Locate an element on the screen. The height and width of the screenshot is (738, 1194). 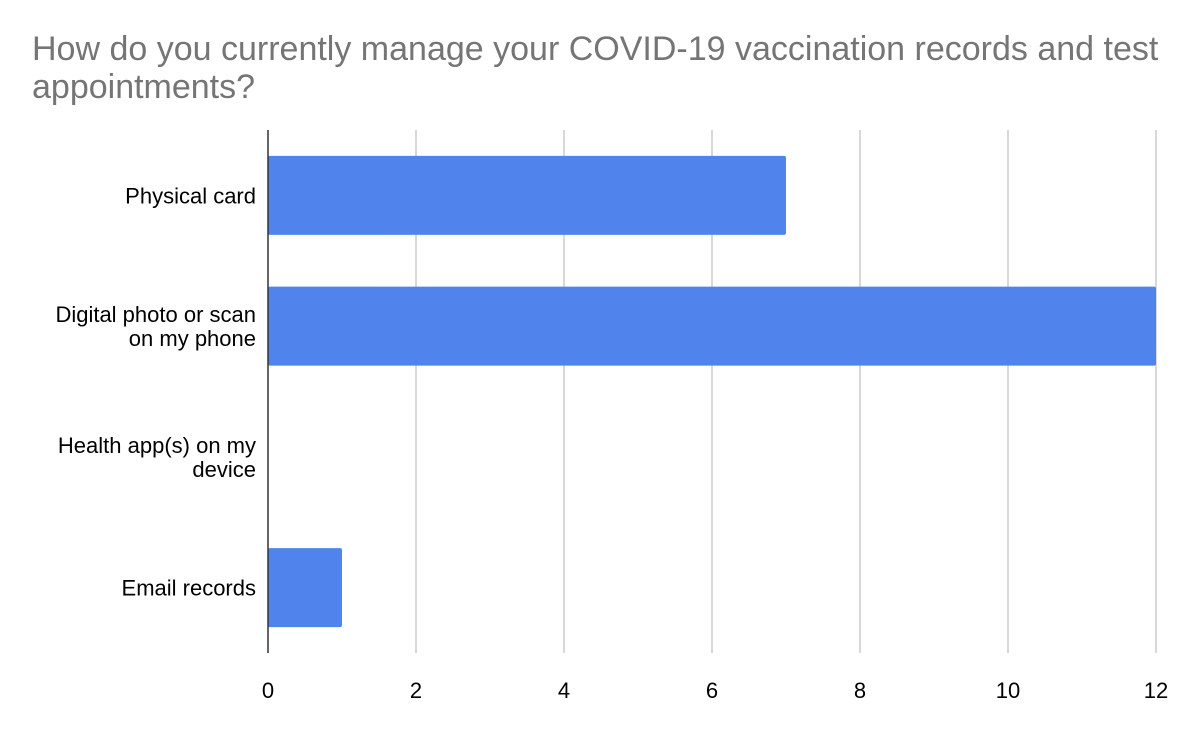
x-tick-label: 12 is located at coordinates (1156, 690).